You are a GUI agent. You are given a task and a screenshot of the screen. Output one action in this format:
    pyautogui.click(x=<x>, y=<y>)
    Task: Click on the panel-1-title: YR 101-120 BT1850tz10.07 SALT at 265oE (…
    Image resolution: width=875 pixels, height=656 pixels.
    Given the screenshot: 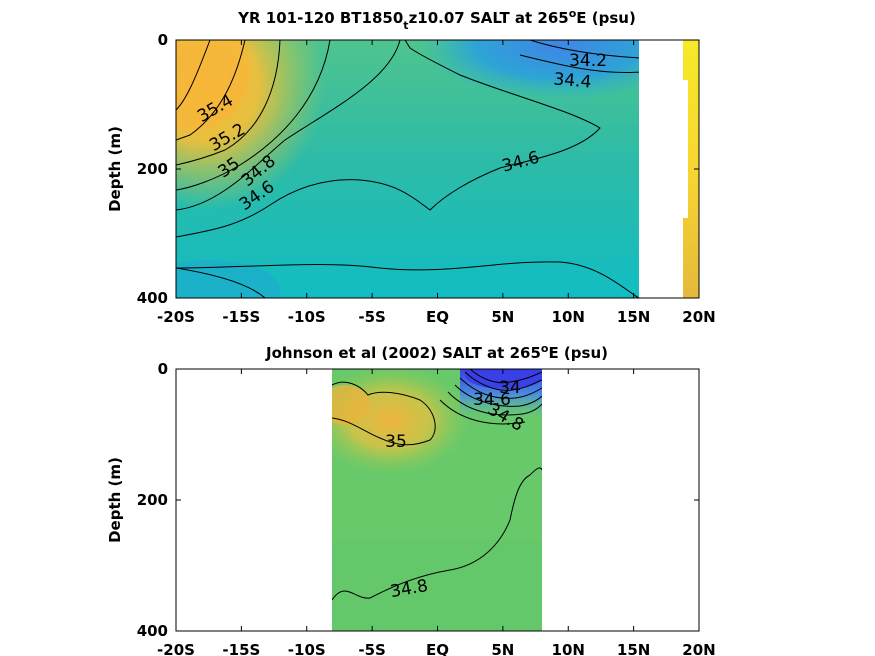 What is the action you would take?
    pyautogui.click(x=436, y=19)
    